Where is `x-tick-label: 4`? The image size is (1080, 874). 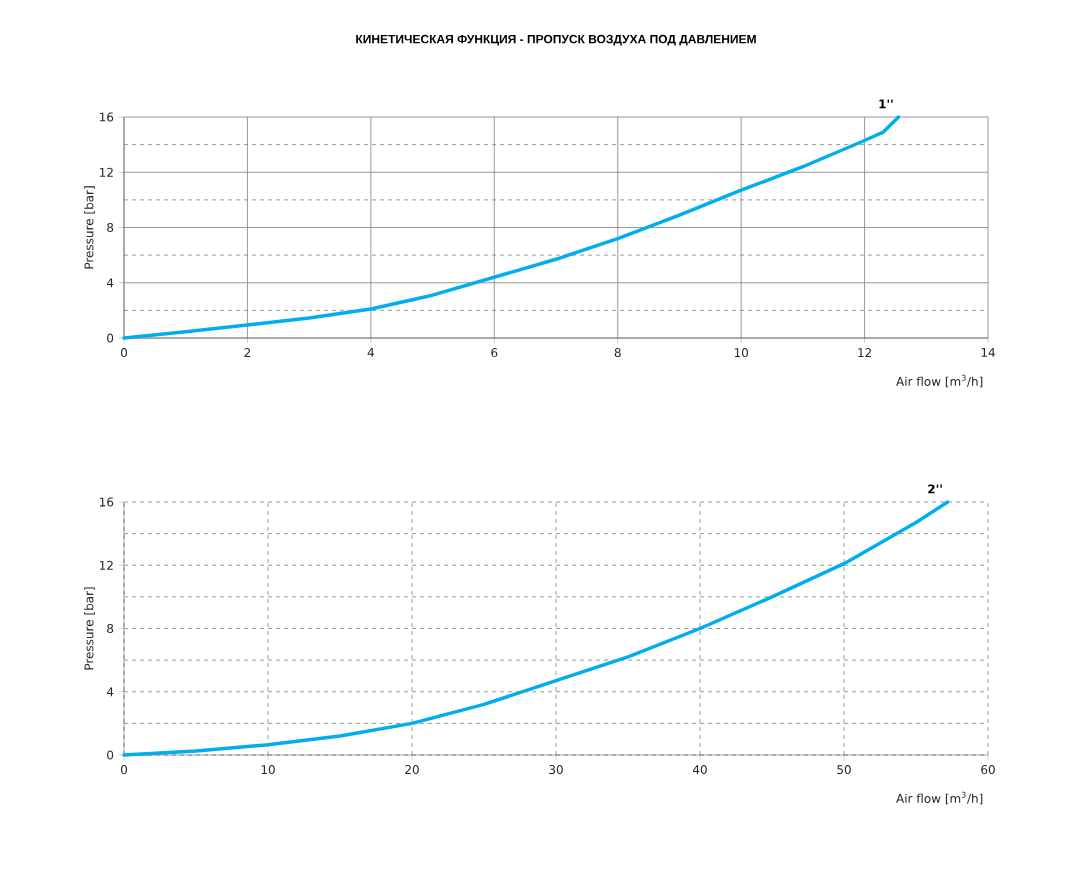 x-tick-label: 4 is located at coordinates (371, 352).